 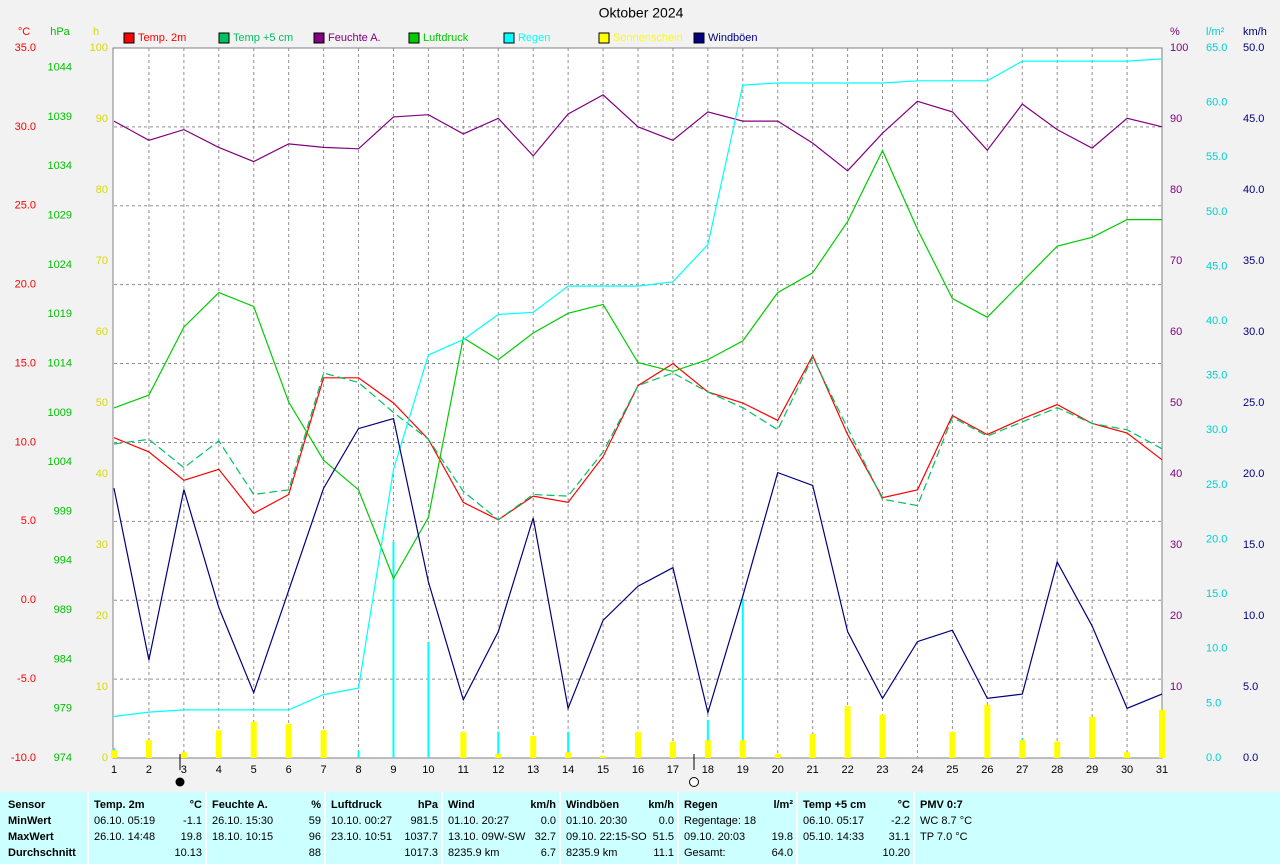 I want to click on row-value: -2.2, so click(x=900, y=821).